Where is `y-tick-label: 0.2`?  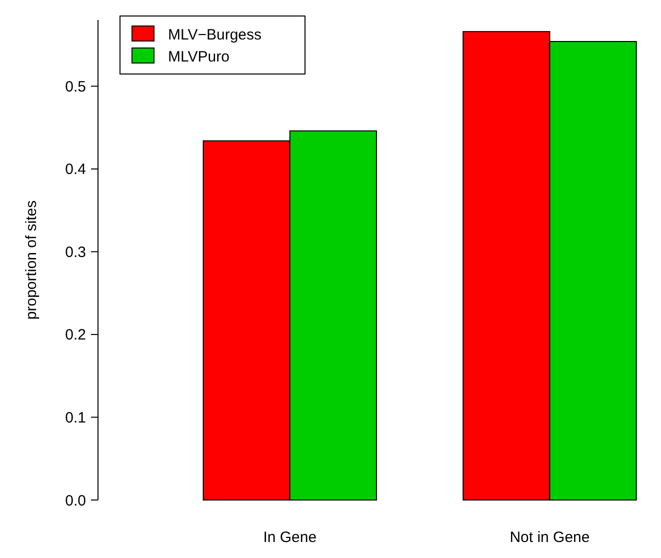 y-tick-label: 0.2 is located at coordinates (75, 335).